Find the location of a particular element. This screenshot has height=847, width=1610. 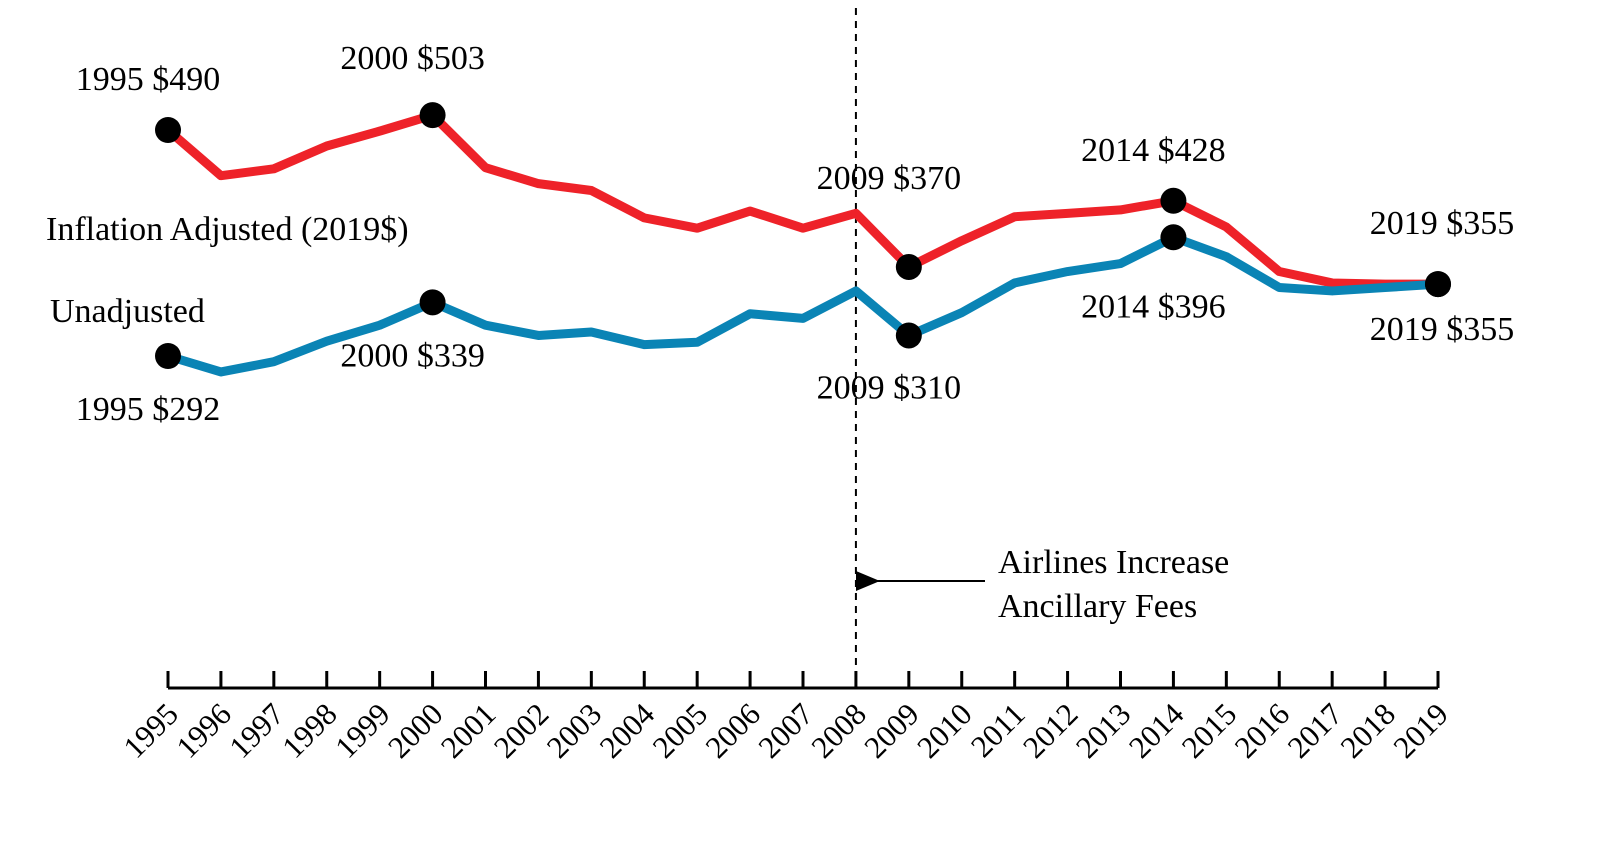

point-label-adjusted-1995: 1995 $490 is located at coordinates (148, 79).